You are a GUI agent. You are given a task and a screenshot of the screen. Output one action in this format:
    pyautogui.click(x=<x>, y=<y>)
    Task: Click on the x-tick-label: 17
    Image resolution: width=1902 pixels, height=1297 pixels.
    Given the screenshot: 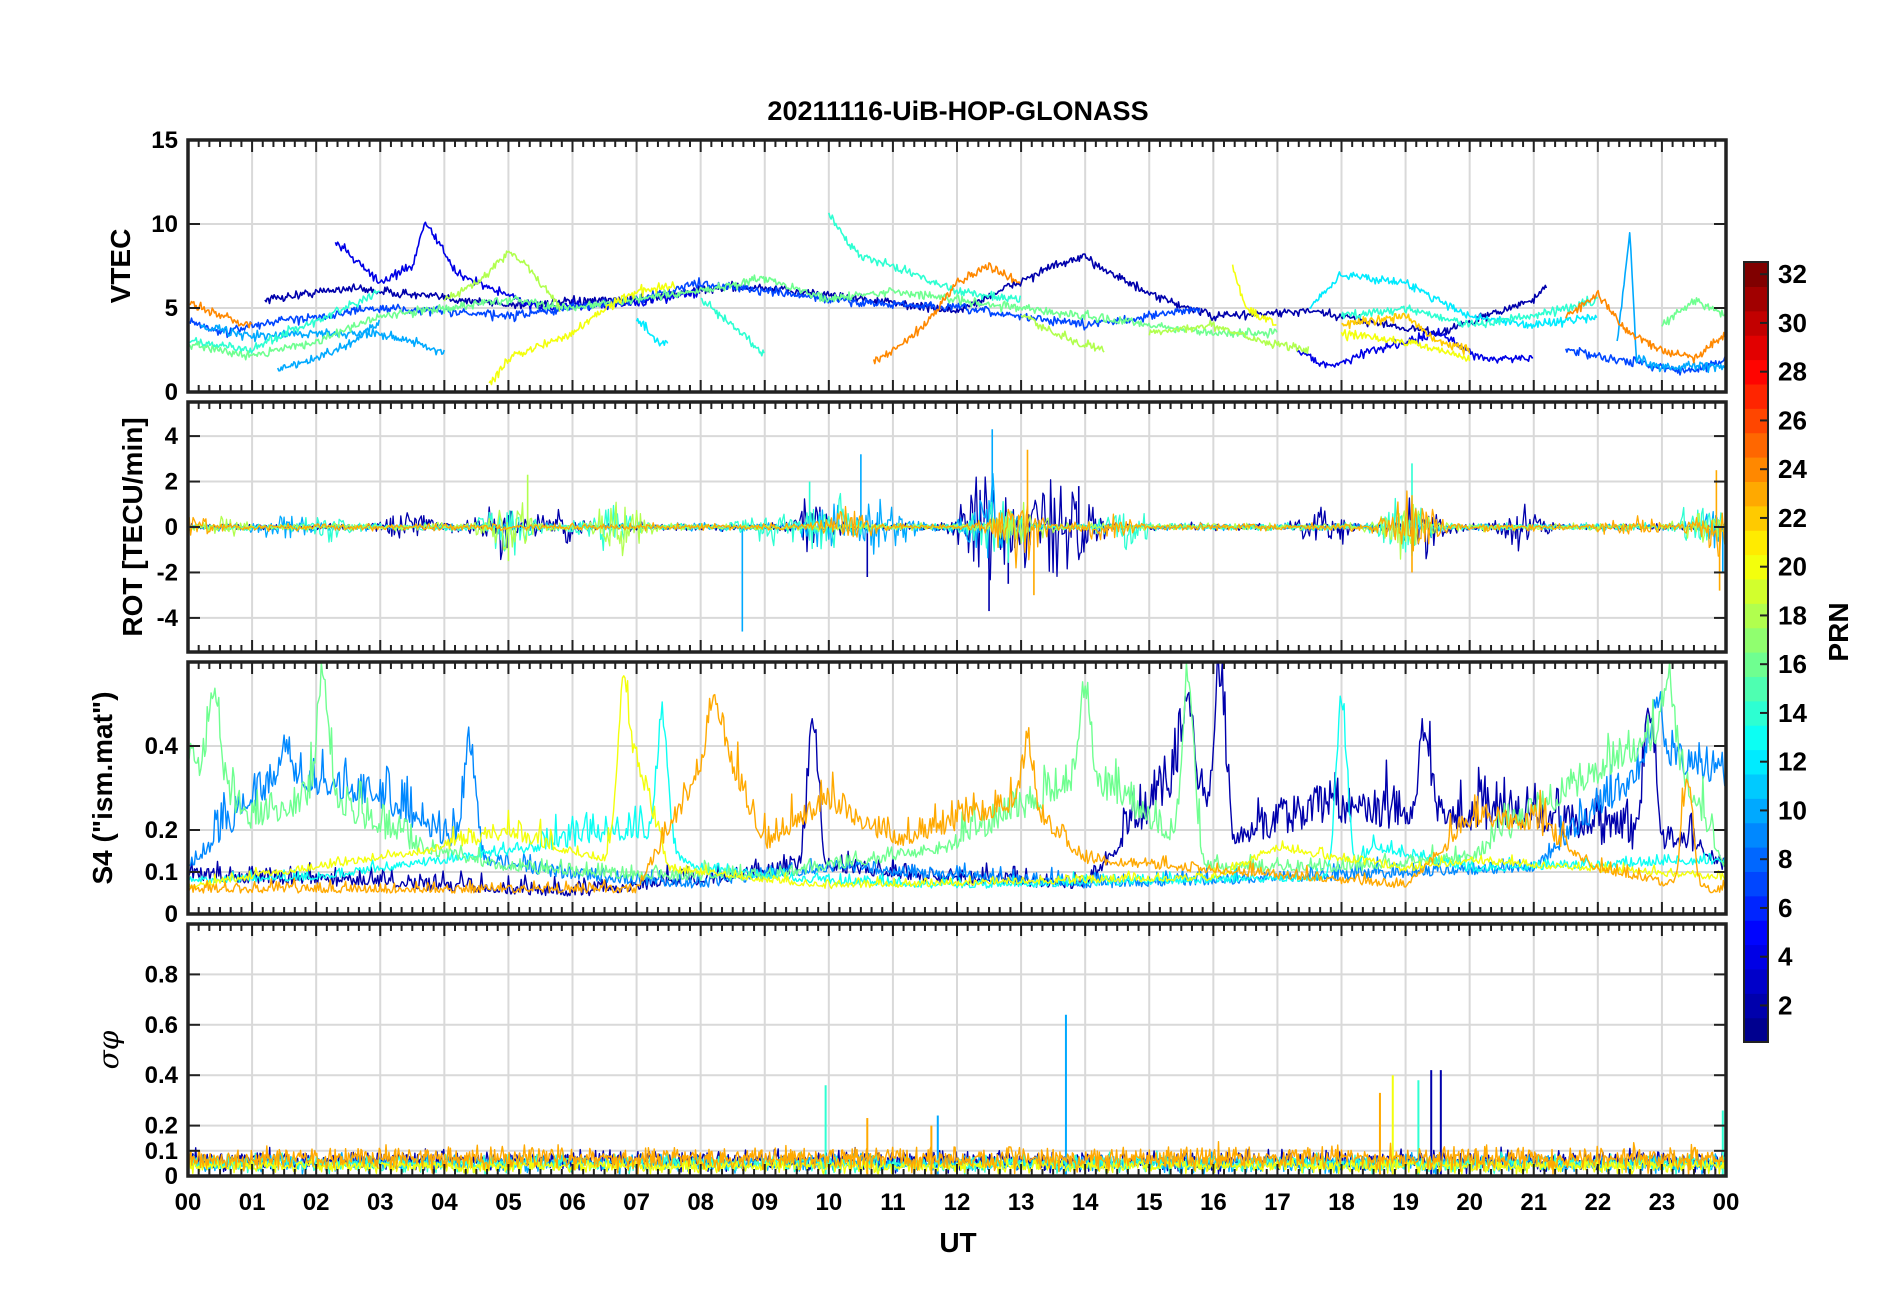 What is the action you would take?
    pyautogui.click(x=1277, y=1202)
    